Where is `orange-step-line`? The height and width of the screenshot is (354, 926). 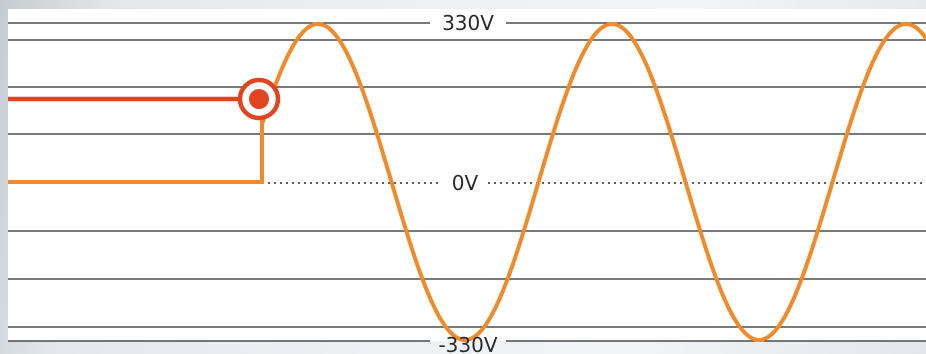
orange-step-line is located at coordinates (136, 141).